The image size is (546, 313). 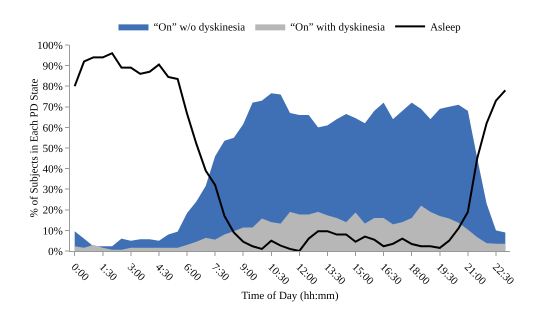 What do you see at coordinates (52, 169) in the screenshot?
I see `y-tick-label: 40%` at bounding box center [52, 169].